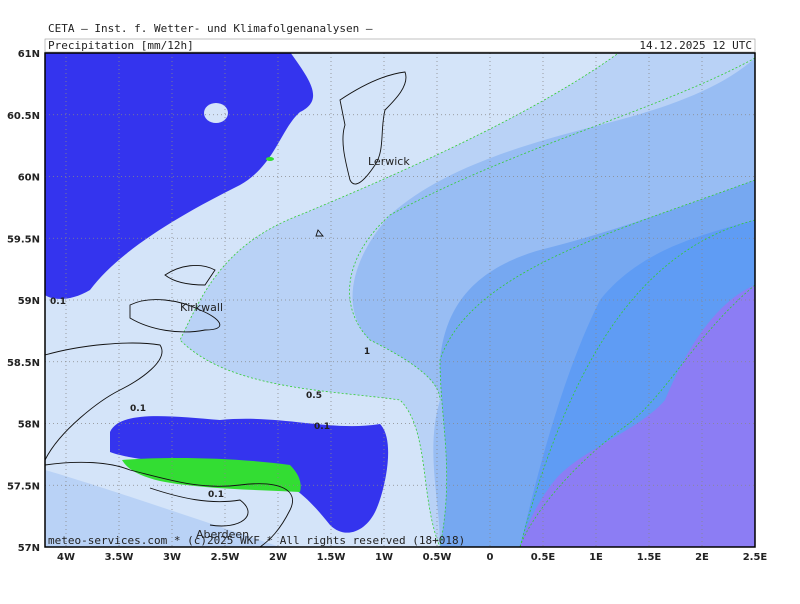 The image size is (800, 604). I want to click on lat-label: 61N, so click(29, 54).